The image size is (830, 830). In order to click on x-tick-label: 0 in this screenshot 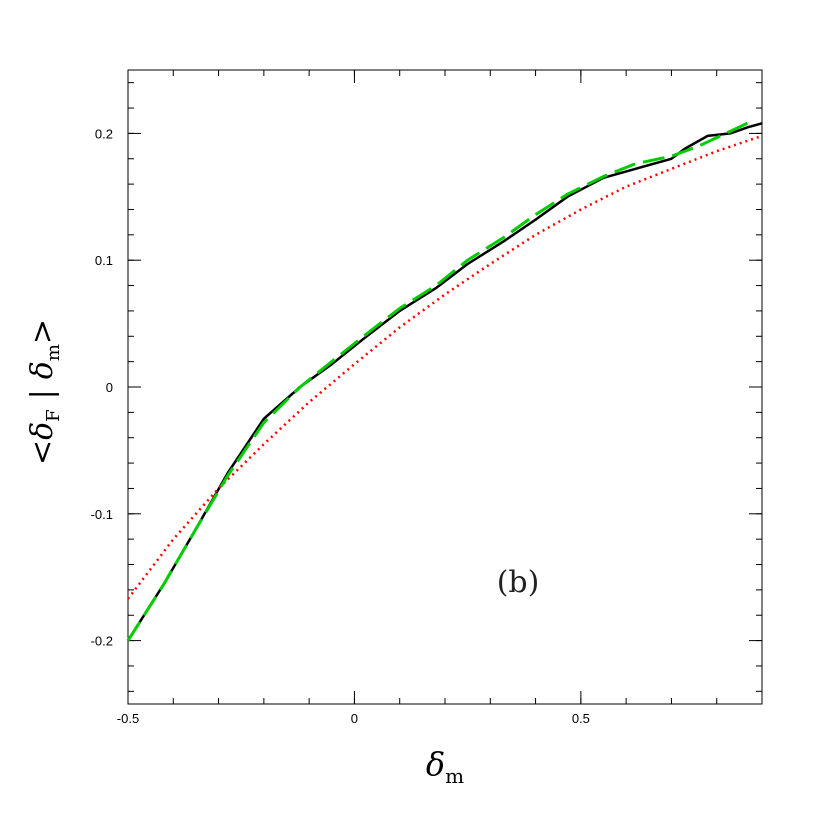, I will do `click(354, 718)`.